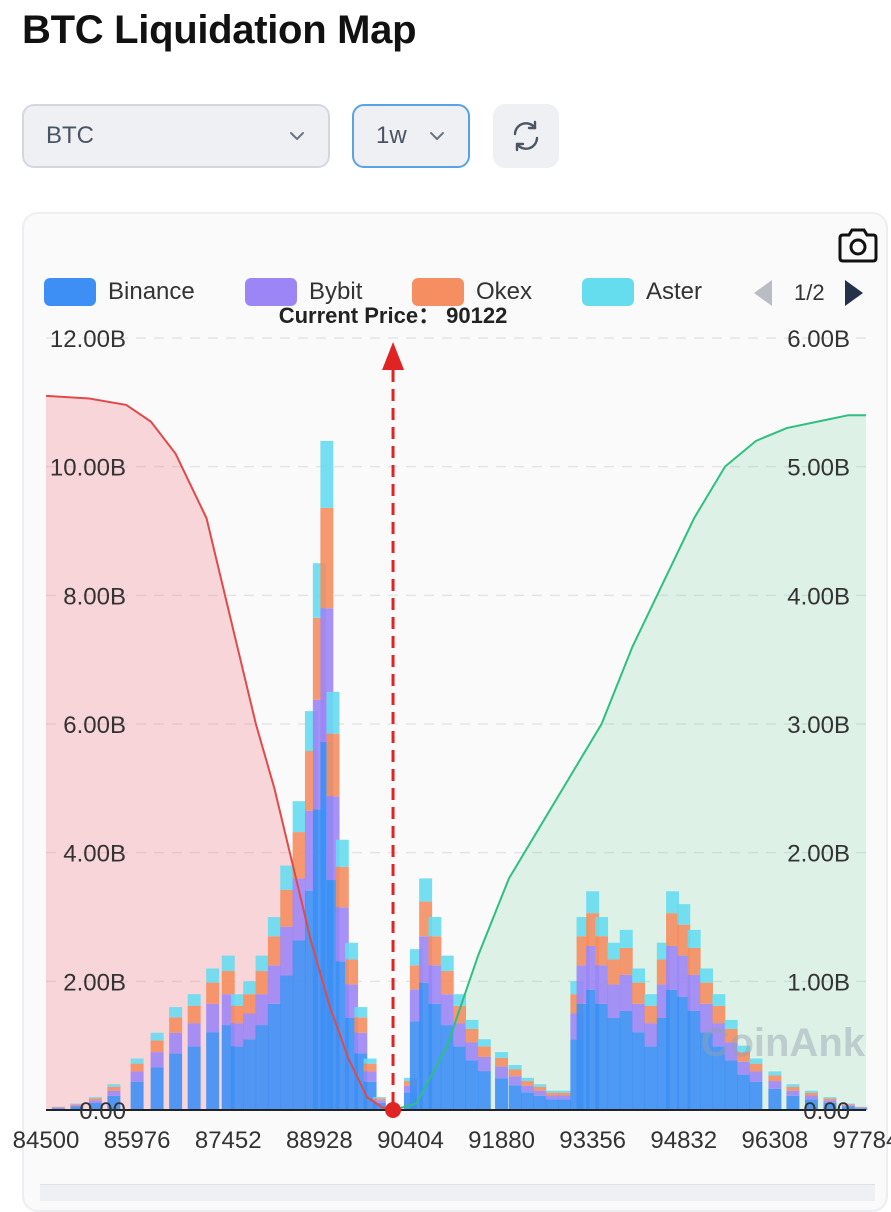 This screenshot has height=1212, width=891. Describe the element at coordinates (818, 982) in the screenshot. I see `right-axis-tick-label: 1.00B` at that location.